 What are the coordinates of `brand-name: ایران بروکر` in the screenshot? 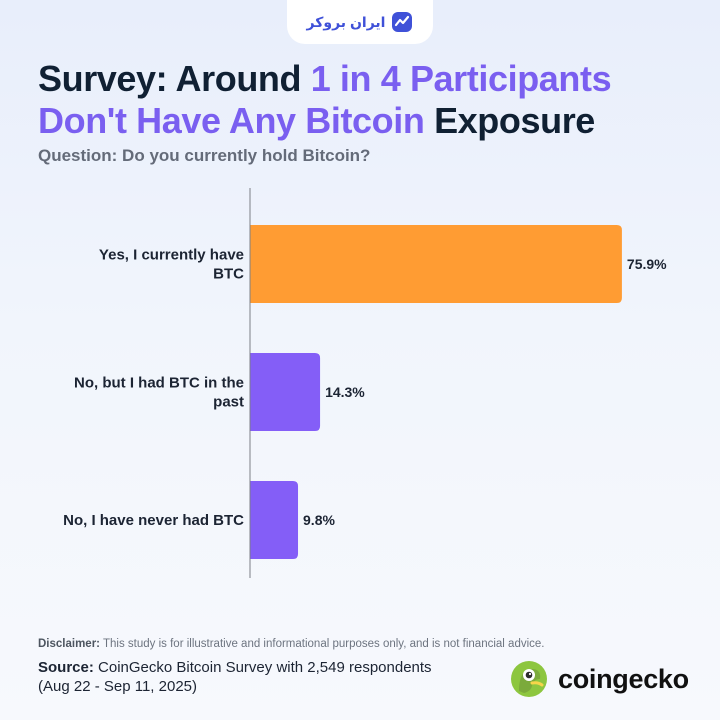 It's located at (346, 21).